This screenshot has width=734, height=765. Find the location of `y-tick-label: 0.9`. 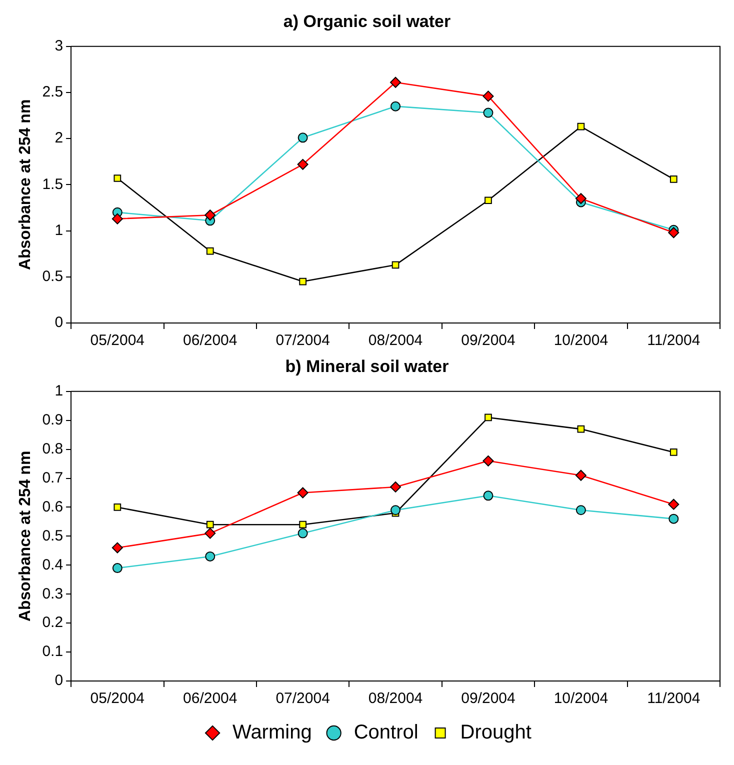

y-tick-label: 0.9 is located at coordinates (53, 420).